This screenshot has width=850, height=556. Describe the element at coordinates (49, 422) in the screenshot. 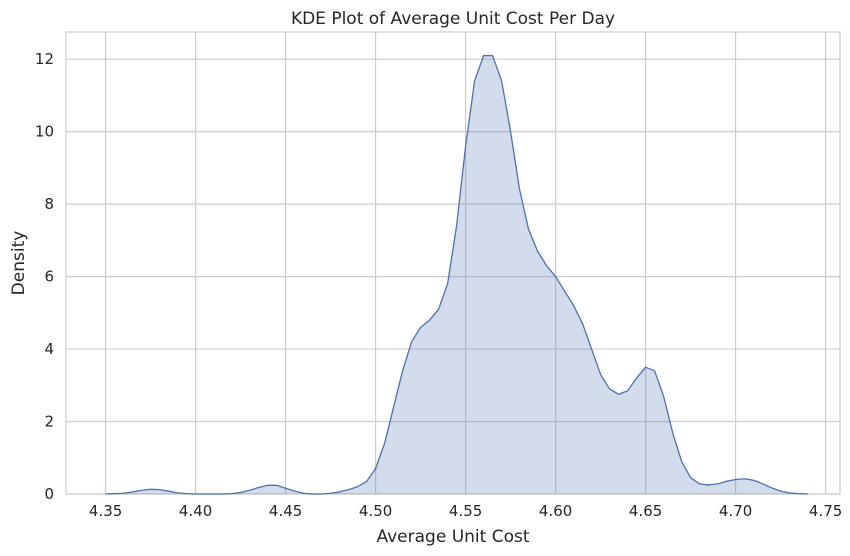

I see `y-tick-label: 2` at that location.